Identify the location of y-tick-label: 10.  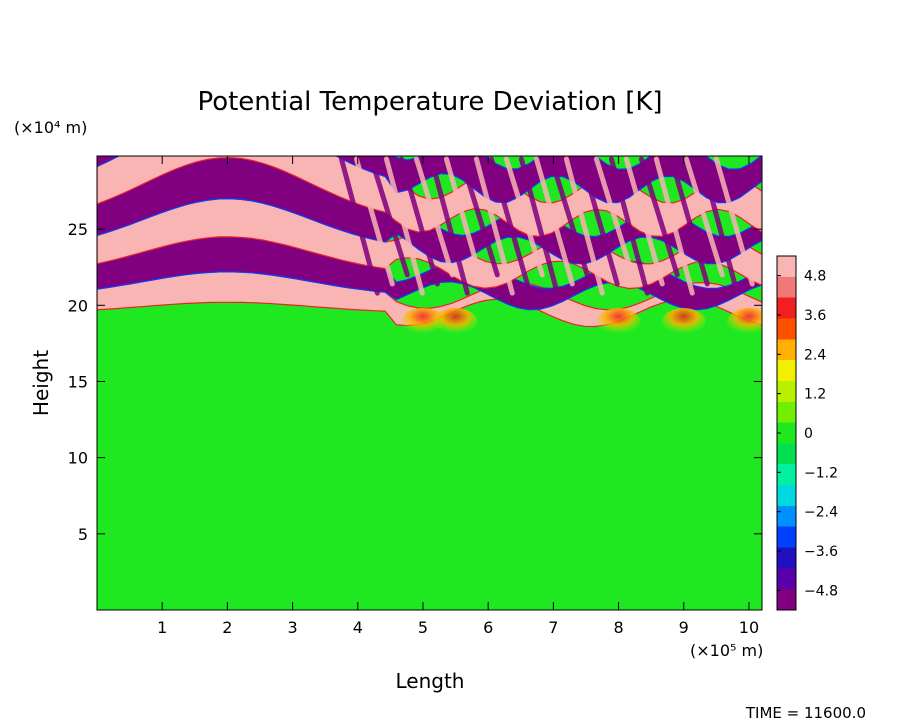
(78, 458).